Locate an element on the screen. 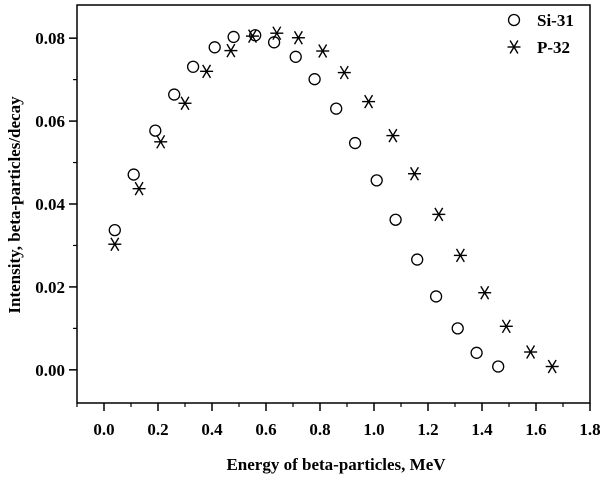  x-axis: 0.0 0.2 0.4 0.6 0.8 1.0 1.2 1.4 1.6 1.8 is located at coordinates (338, 421).